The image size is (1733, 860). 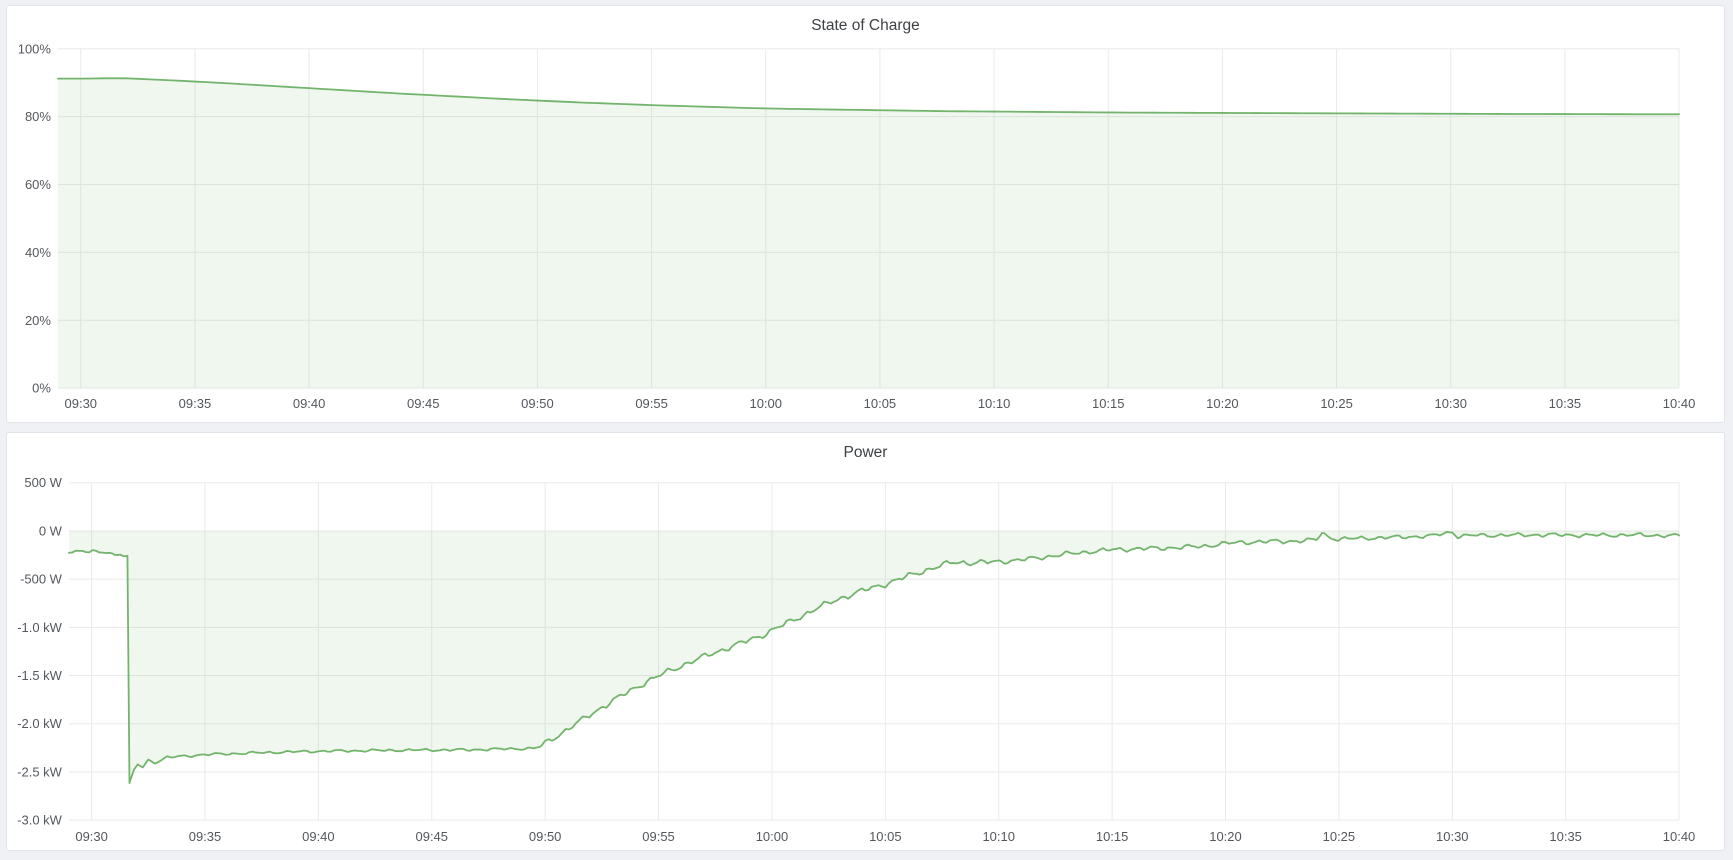 What do you see at coordinates (39, 675) in the screenshot?
I see `y-tick-label: -1.5 kW` at bounding box center [39, 675].